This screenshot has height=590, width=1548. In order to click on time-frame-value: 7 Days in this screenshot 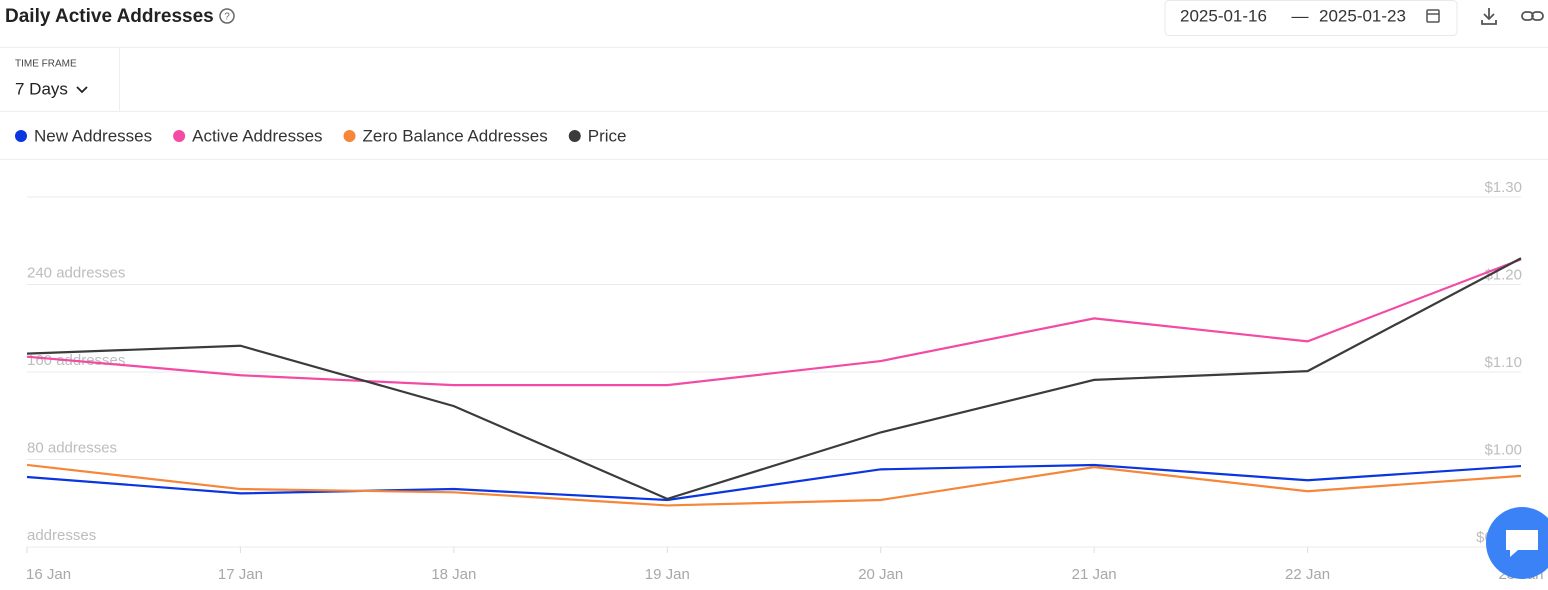, I will do `click(41, 88)`.